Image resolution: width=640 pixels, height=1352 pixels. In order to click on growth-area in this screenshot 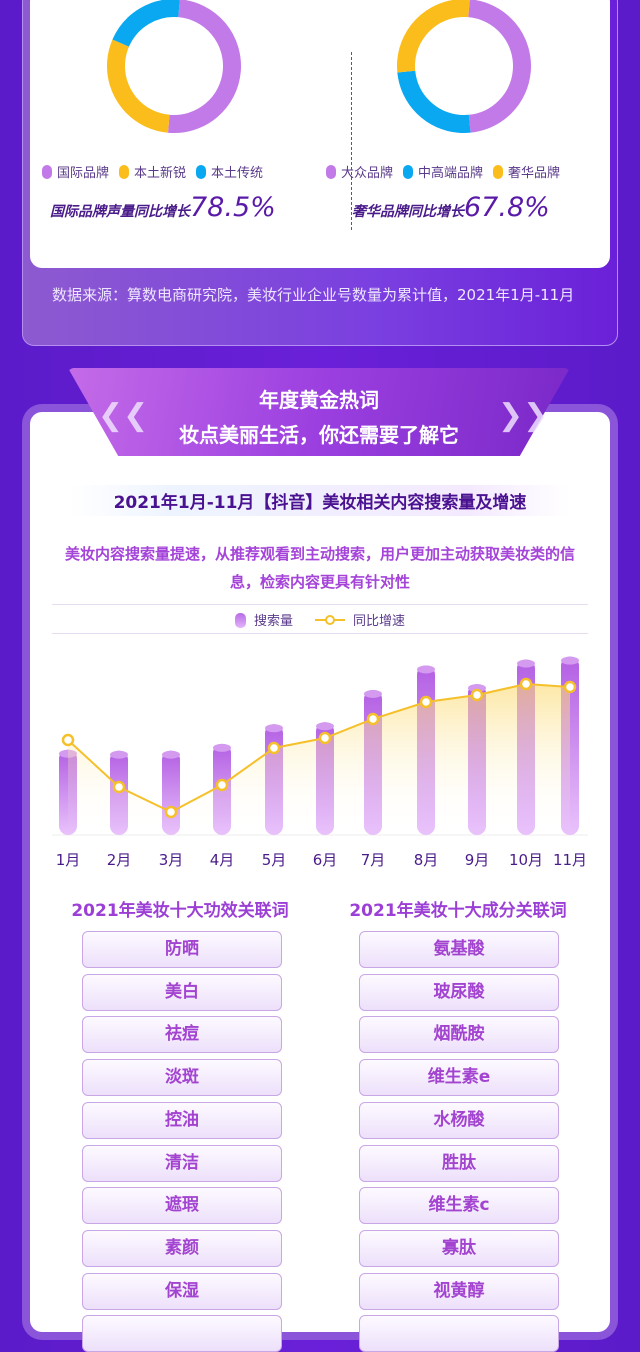, I will do `click(319, 759)`.